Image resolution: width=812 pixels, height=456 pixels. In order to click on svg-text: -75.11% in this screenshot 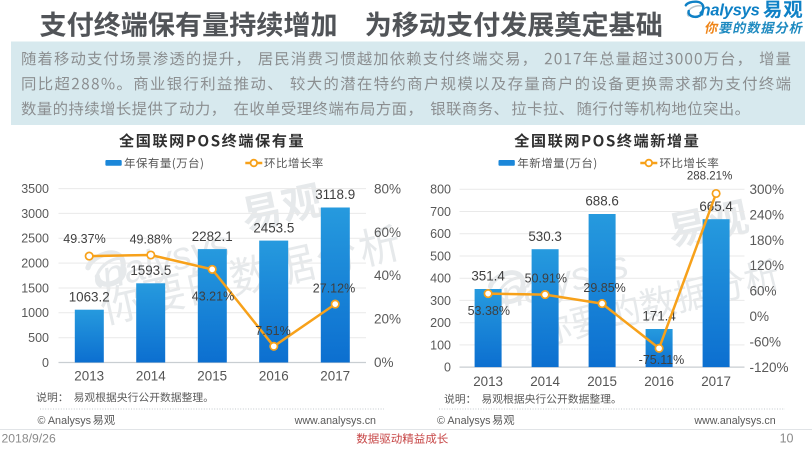, I will do `click(662, 360)`.